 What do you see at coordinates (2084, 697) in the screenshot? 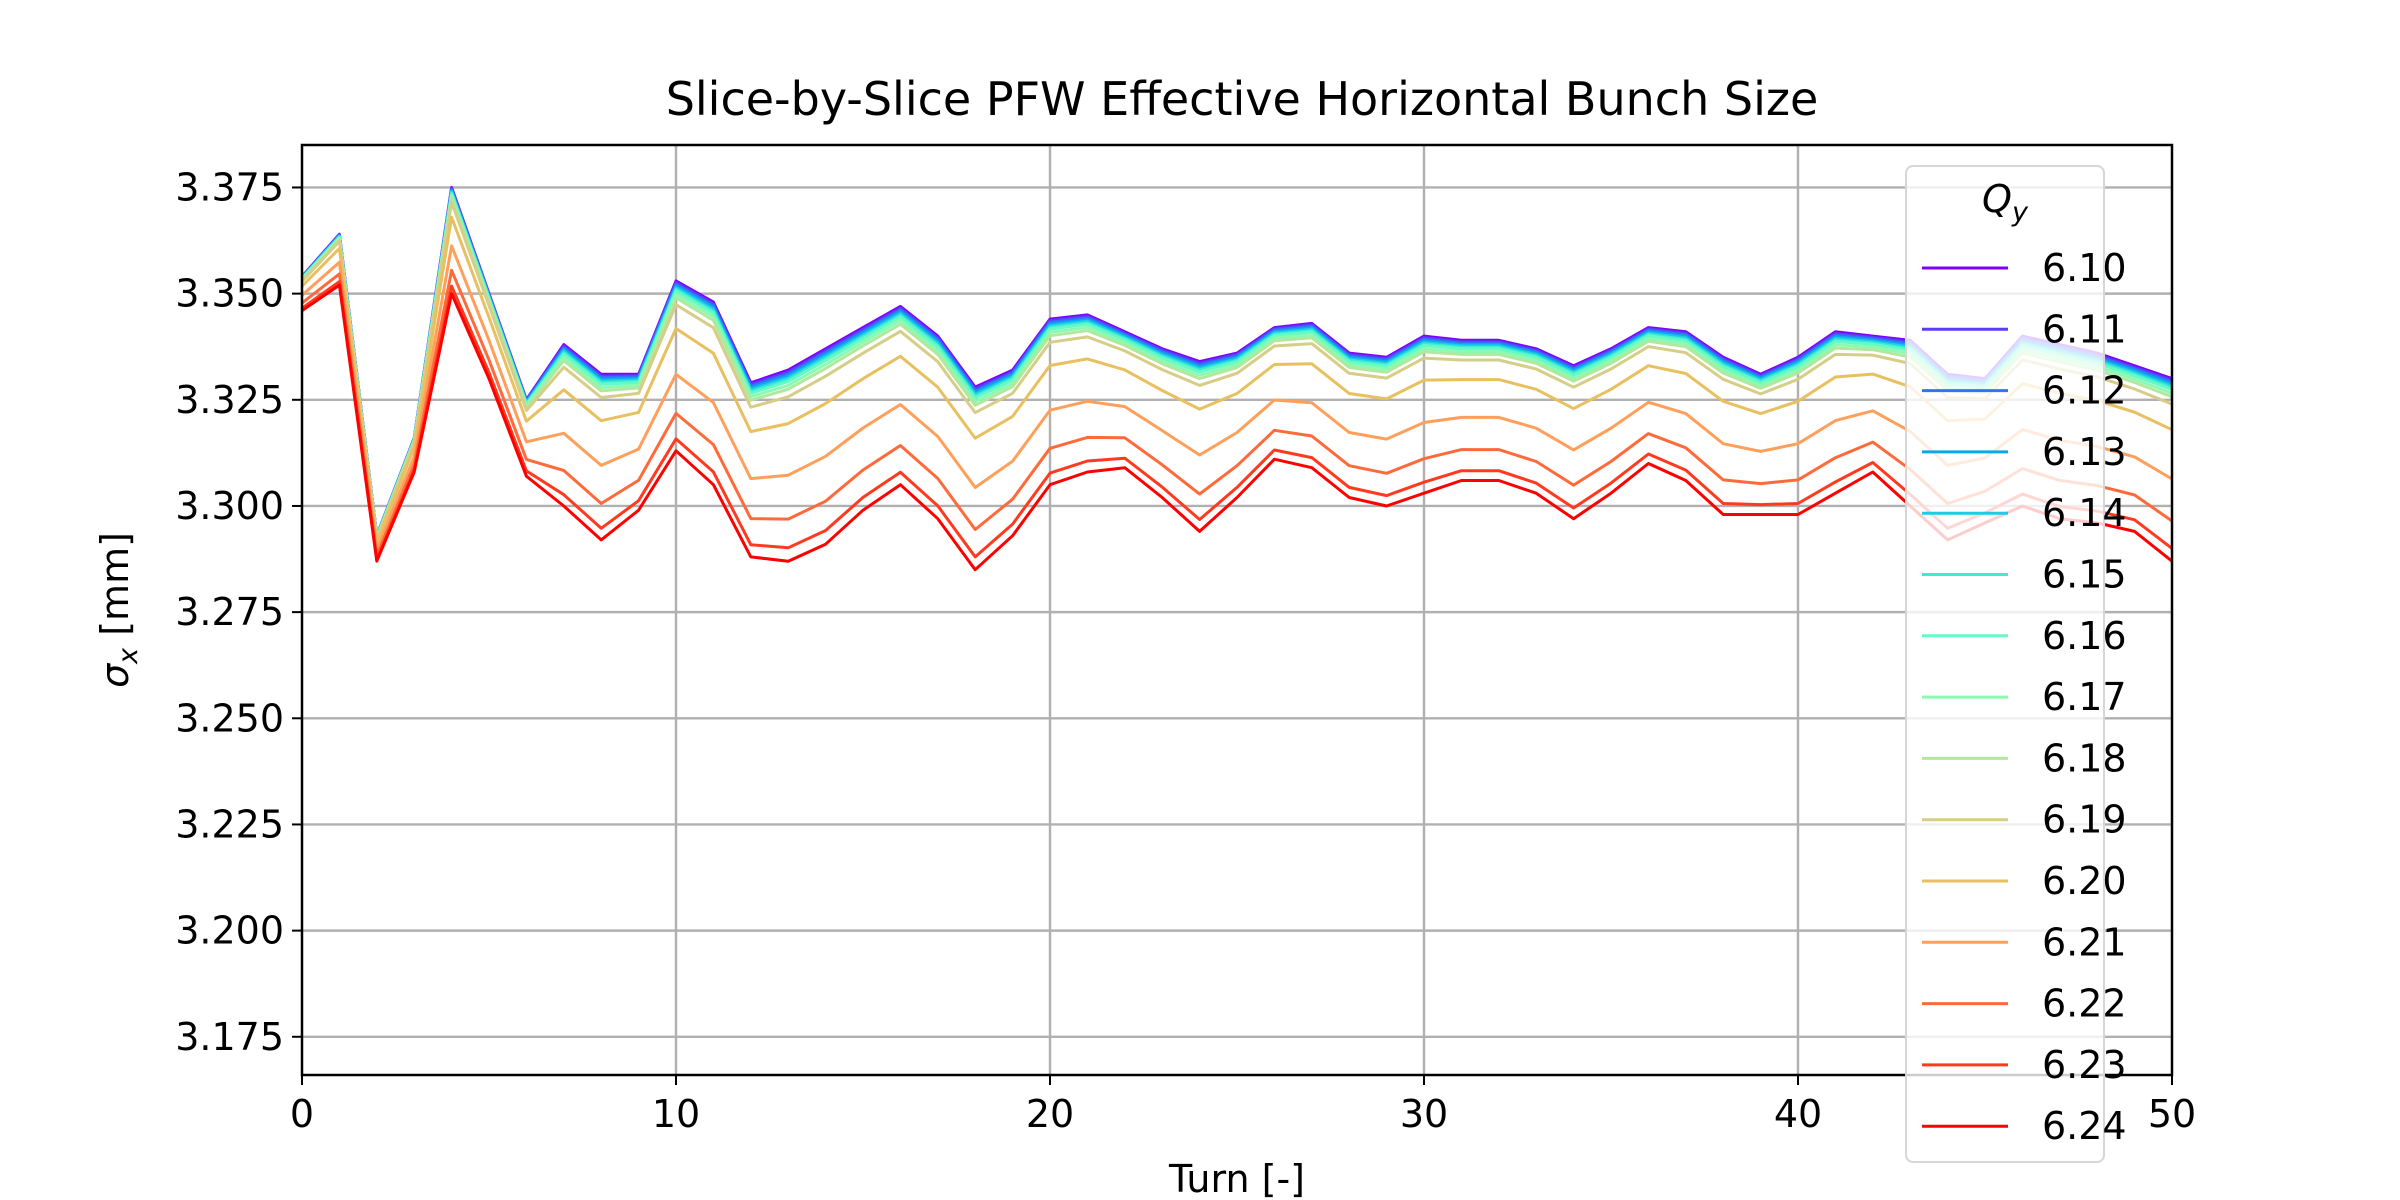
I see `legend-label: 6.17` at bounding box center [2084, 697].